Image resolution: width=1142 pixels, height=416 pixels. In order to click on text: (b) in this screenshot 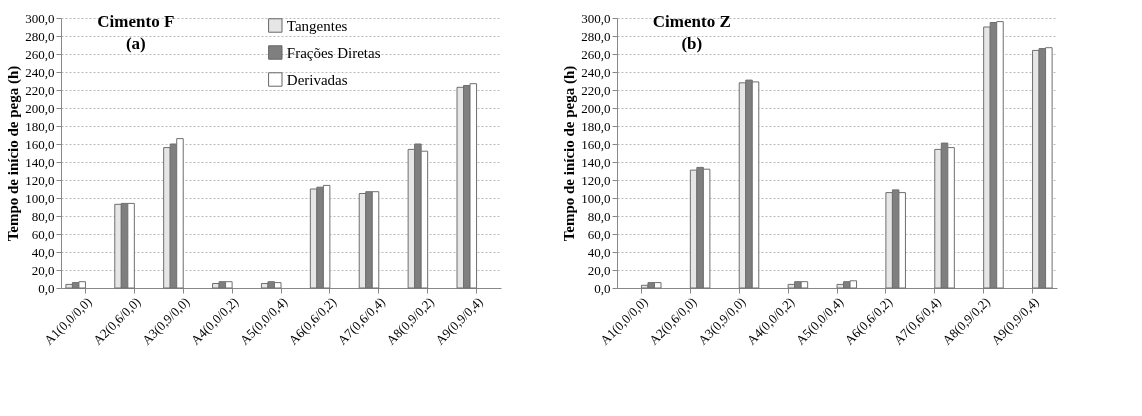, I will do `click(692, 43)`.